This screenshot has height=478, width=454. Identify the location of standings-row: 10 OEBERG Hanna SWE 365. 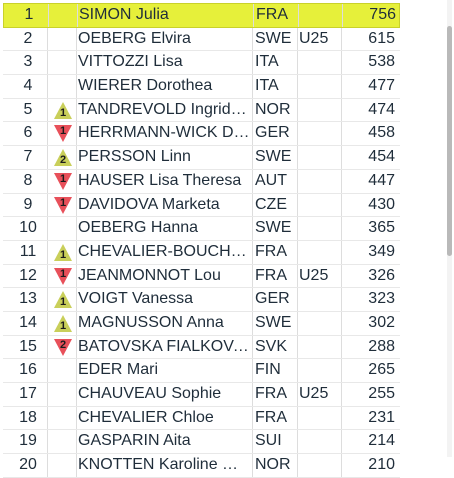
(201, 229).